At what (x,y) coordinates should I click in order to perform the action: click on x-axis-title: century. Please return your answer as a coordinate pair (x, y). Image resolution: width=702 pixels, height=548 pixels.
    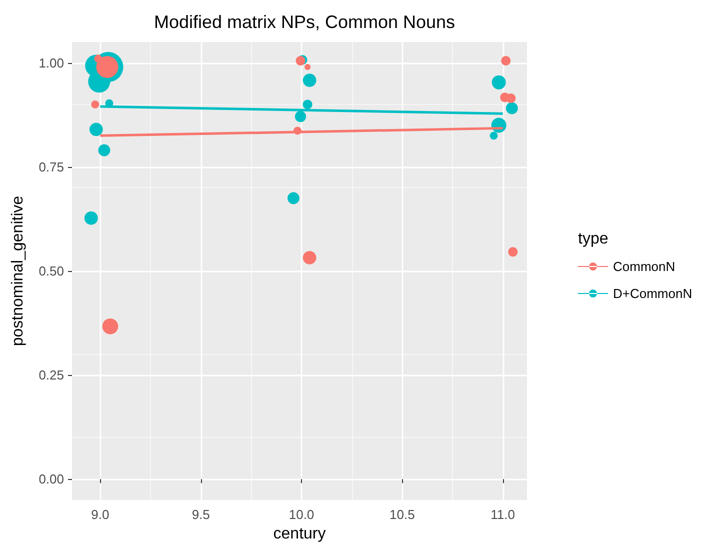
    Looking at the image, I should click on (299, 534).